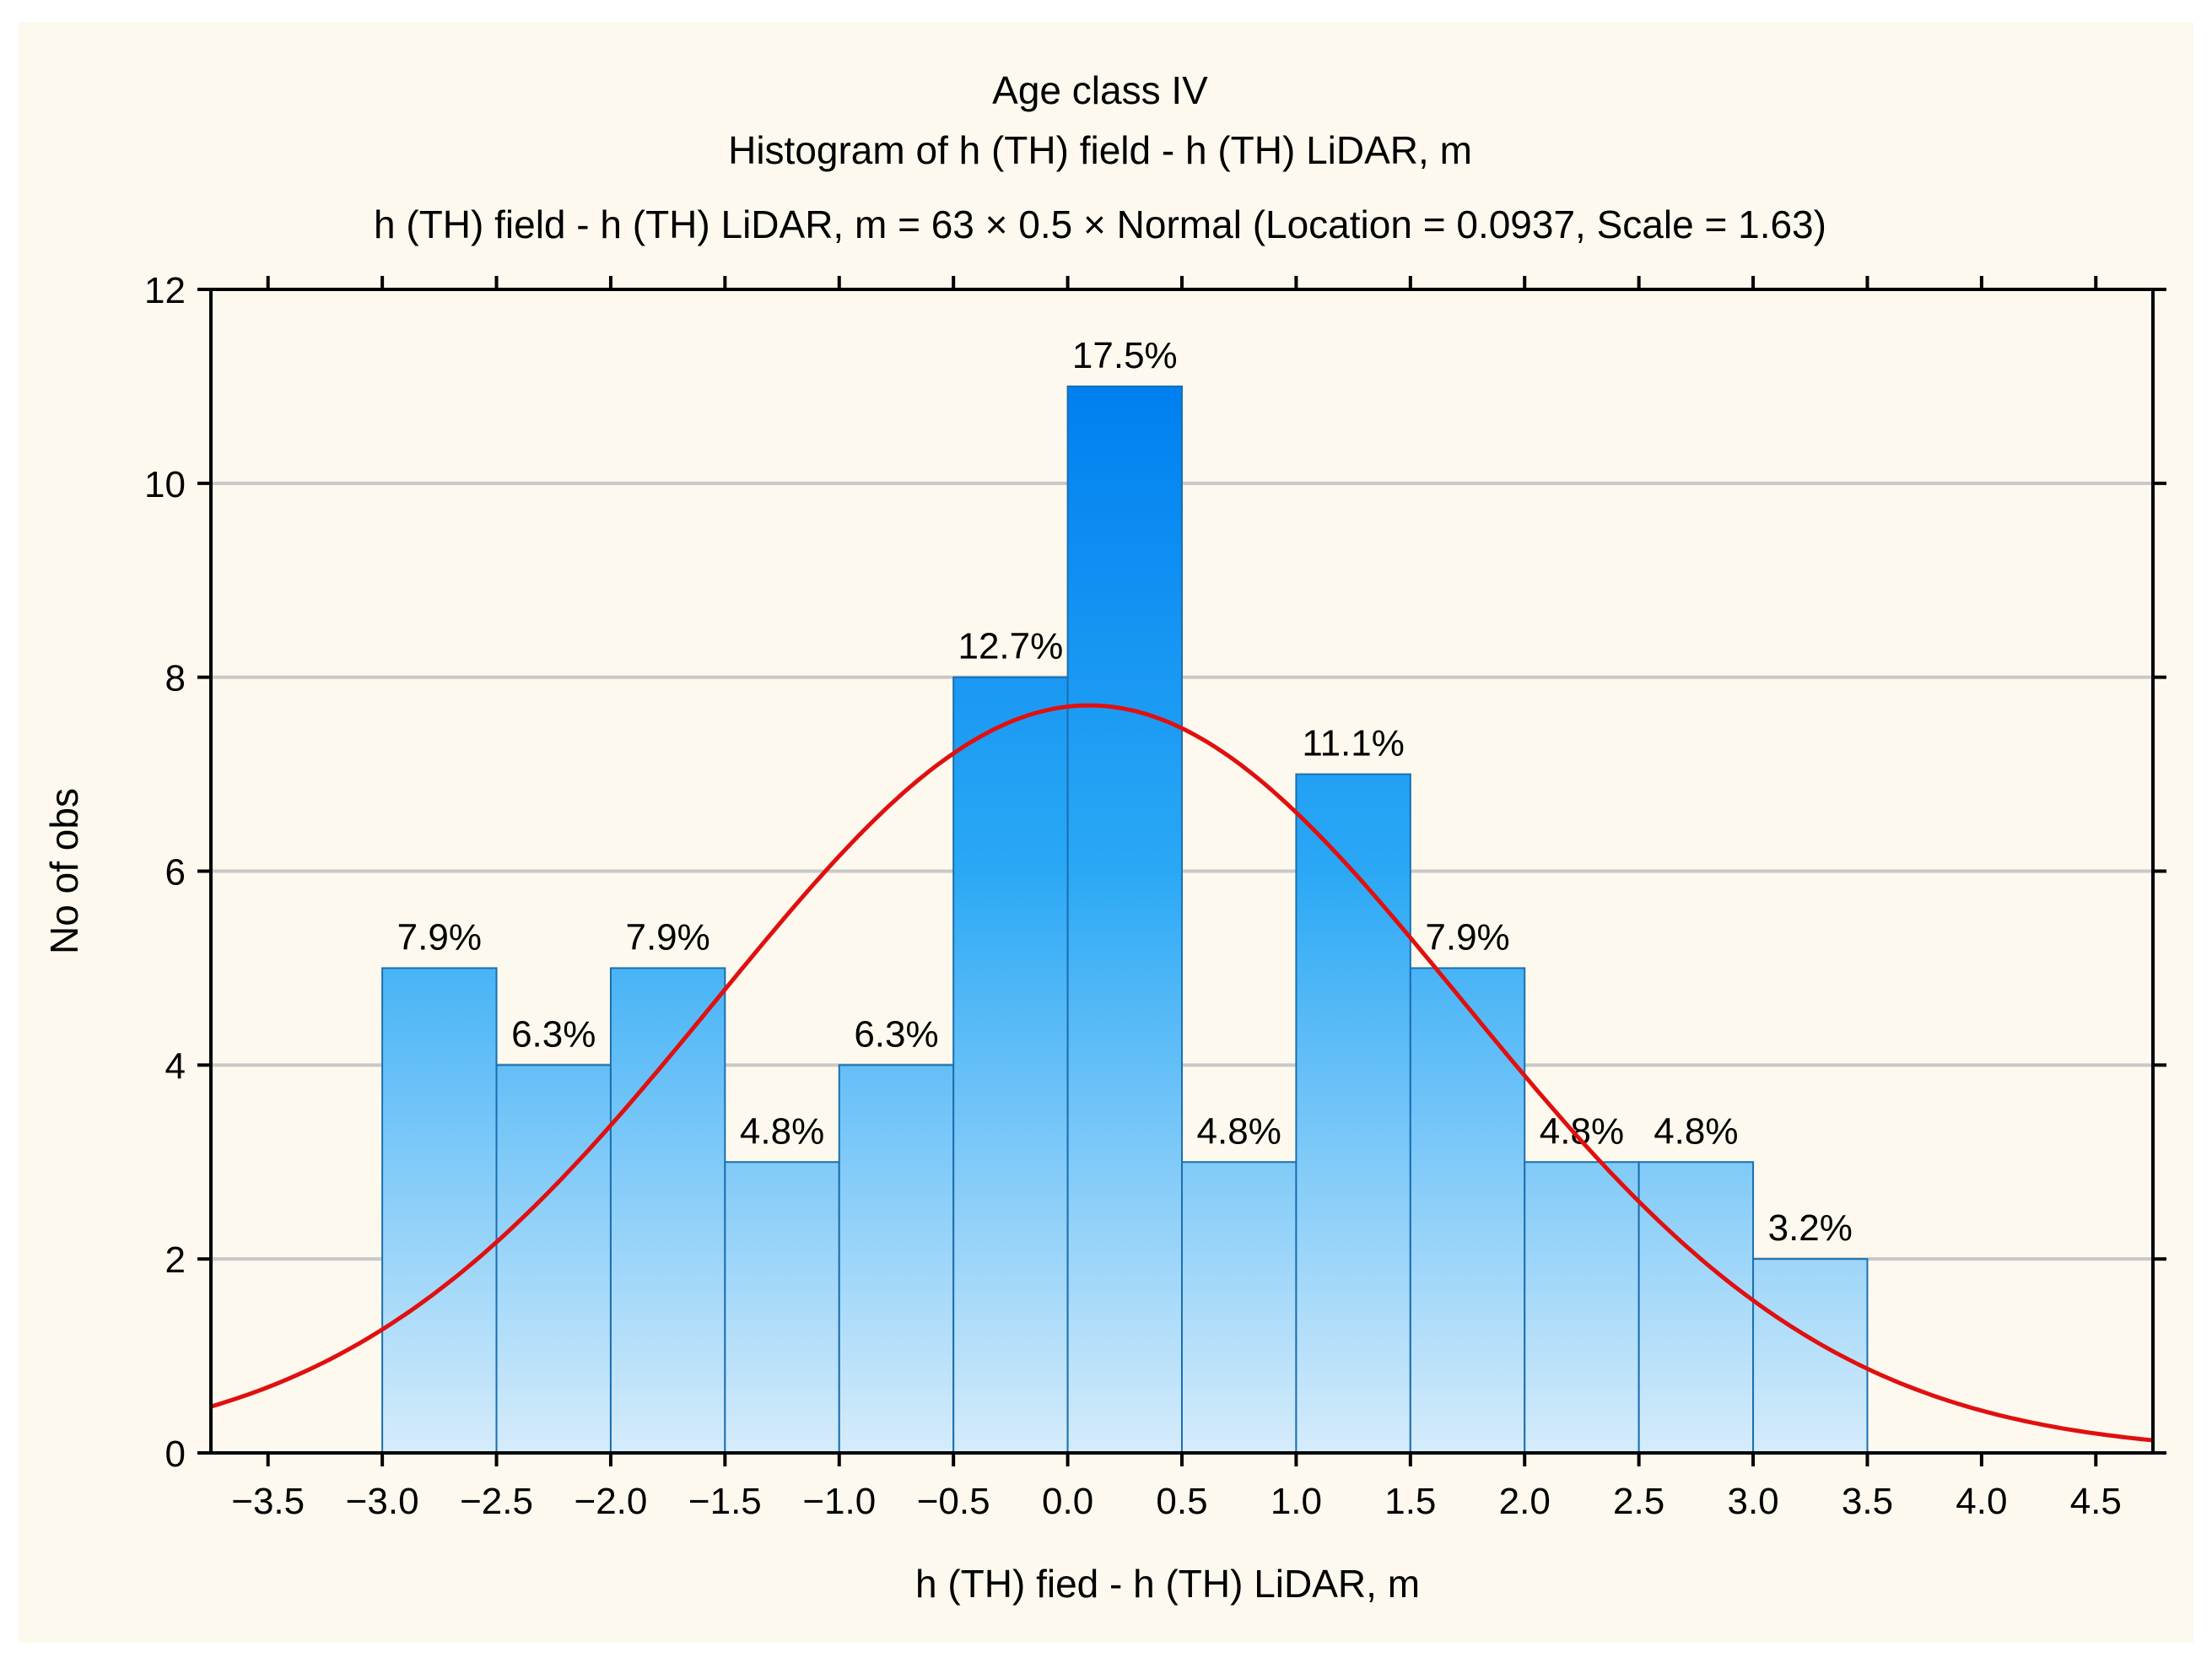  What do you see at coordinates (175, 1066) in the screenshot?
I see `y-tick-label: 4` at bounding box center [175, 1066].